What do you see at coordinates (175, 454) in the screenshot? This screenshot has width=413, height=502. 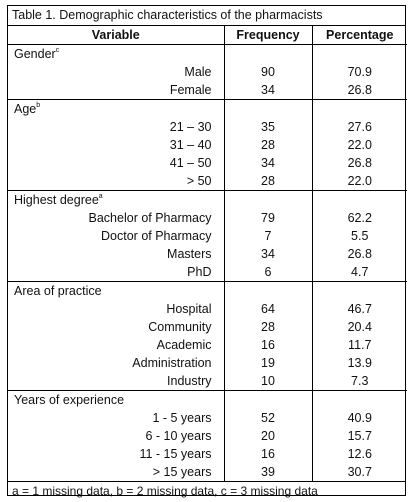 I see `row-label: 11 - 15 years` at bounding box center [175, 454].